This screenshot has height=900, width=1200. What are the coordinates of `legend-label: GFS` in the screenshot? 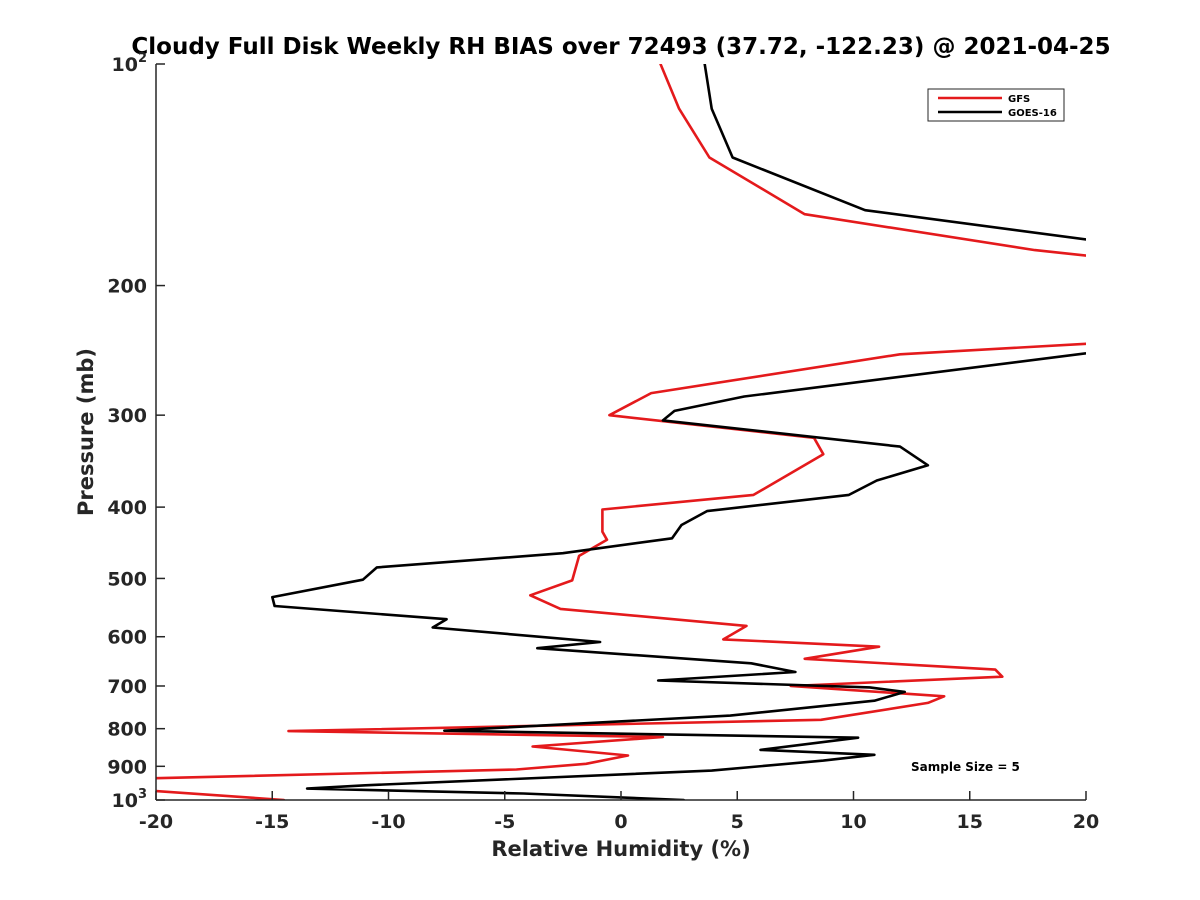 It's located at (1019, 99).